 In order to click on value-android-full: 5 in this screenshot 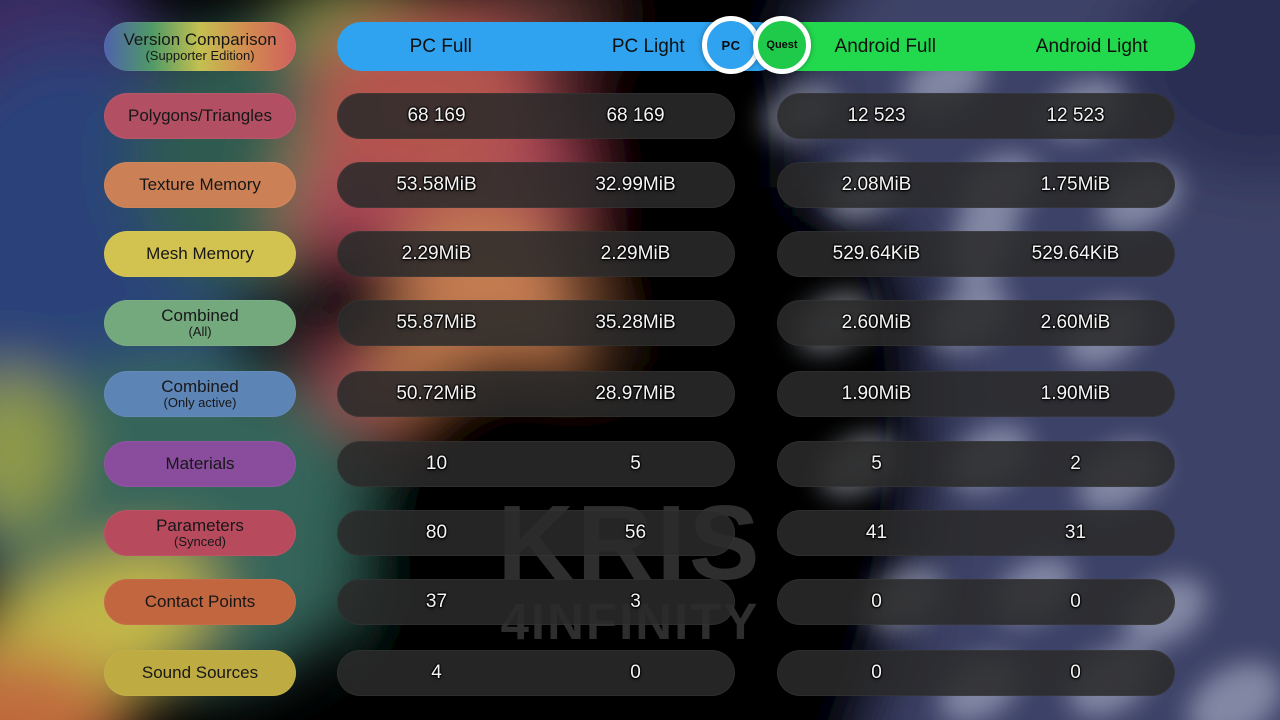, I will do `click(876, 463)`.